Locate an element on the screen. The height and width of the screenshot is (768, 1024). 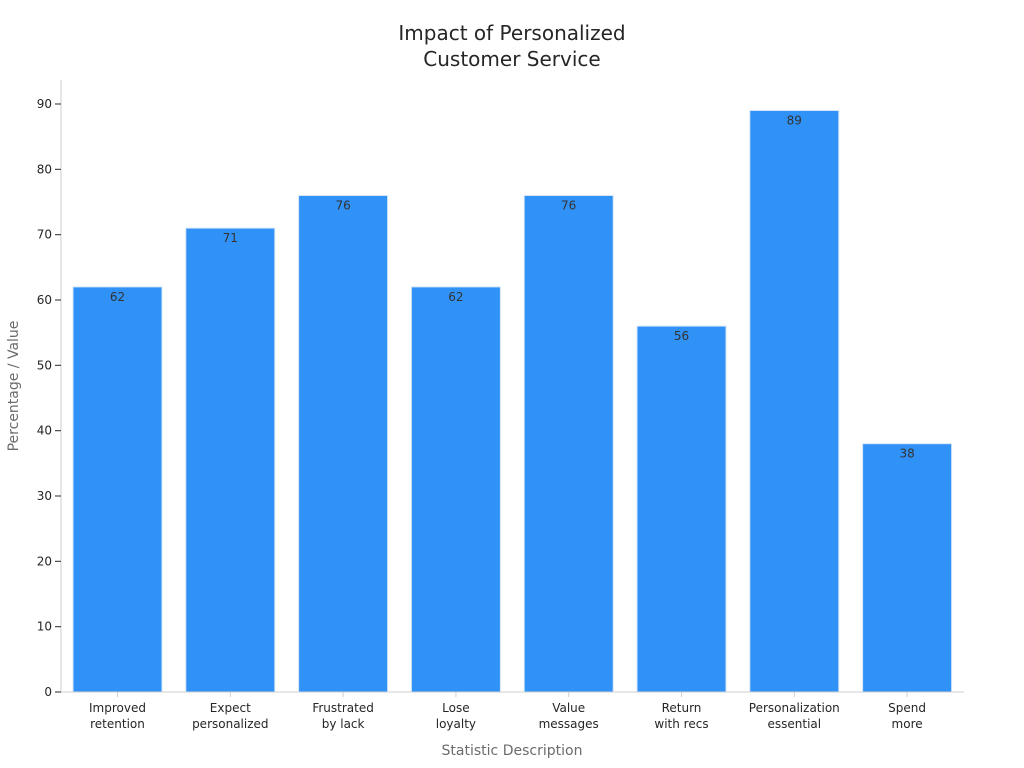
x-tick-label-1-line-1: Improved is located at coordinates (117, 708).